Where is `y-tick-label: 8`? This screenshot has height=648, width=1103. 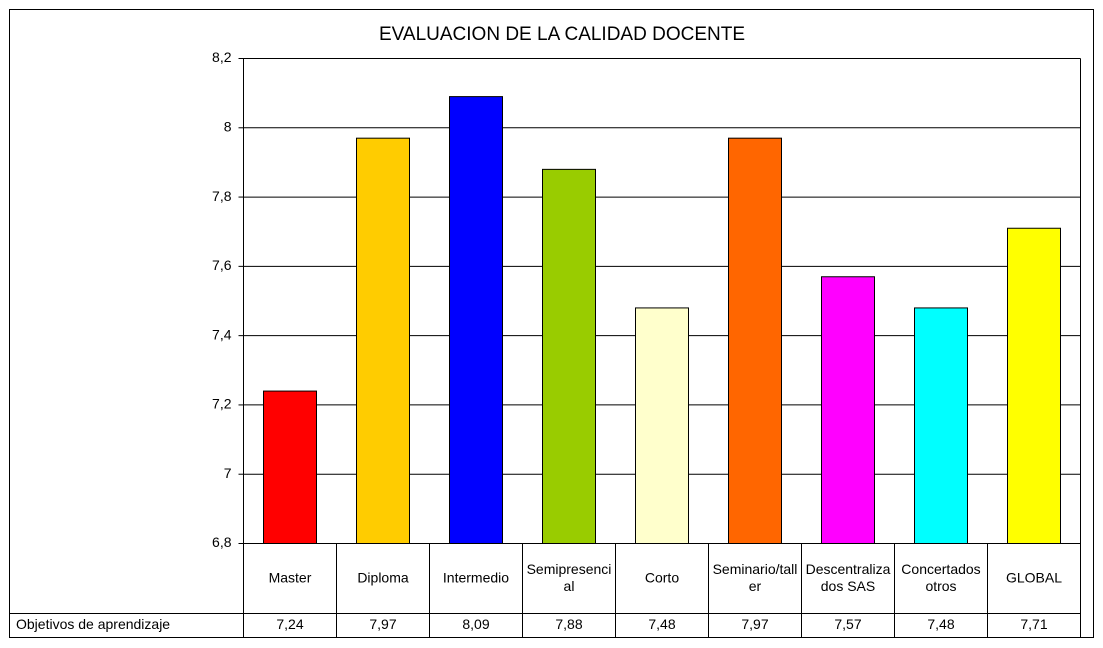
y-tick-label: 8 is located at coordinates (228, 126).